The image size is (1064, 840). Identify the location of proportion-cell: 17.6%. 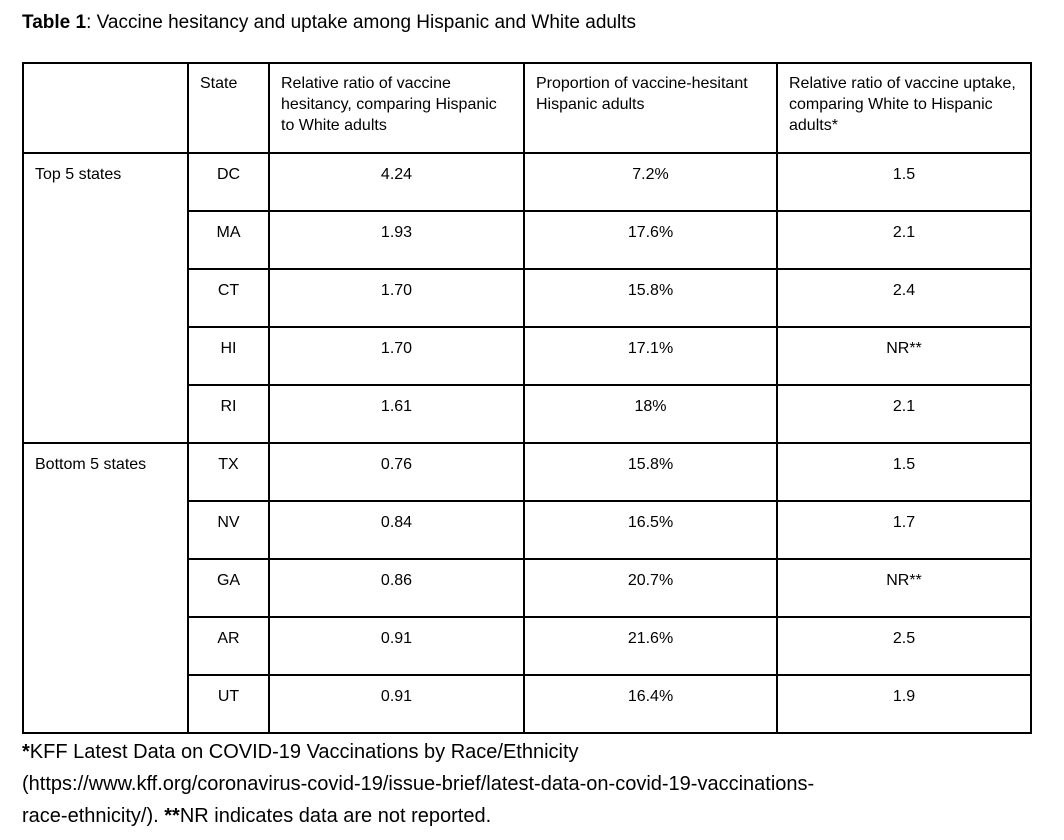
(650, 240).